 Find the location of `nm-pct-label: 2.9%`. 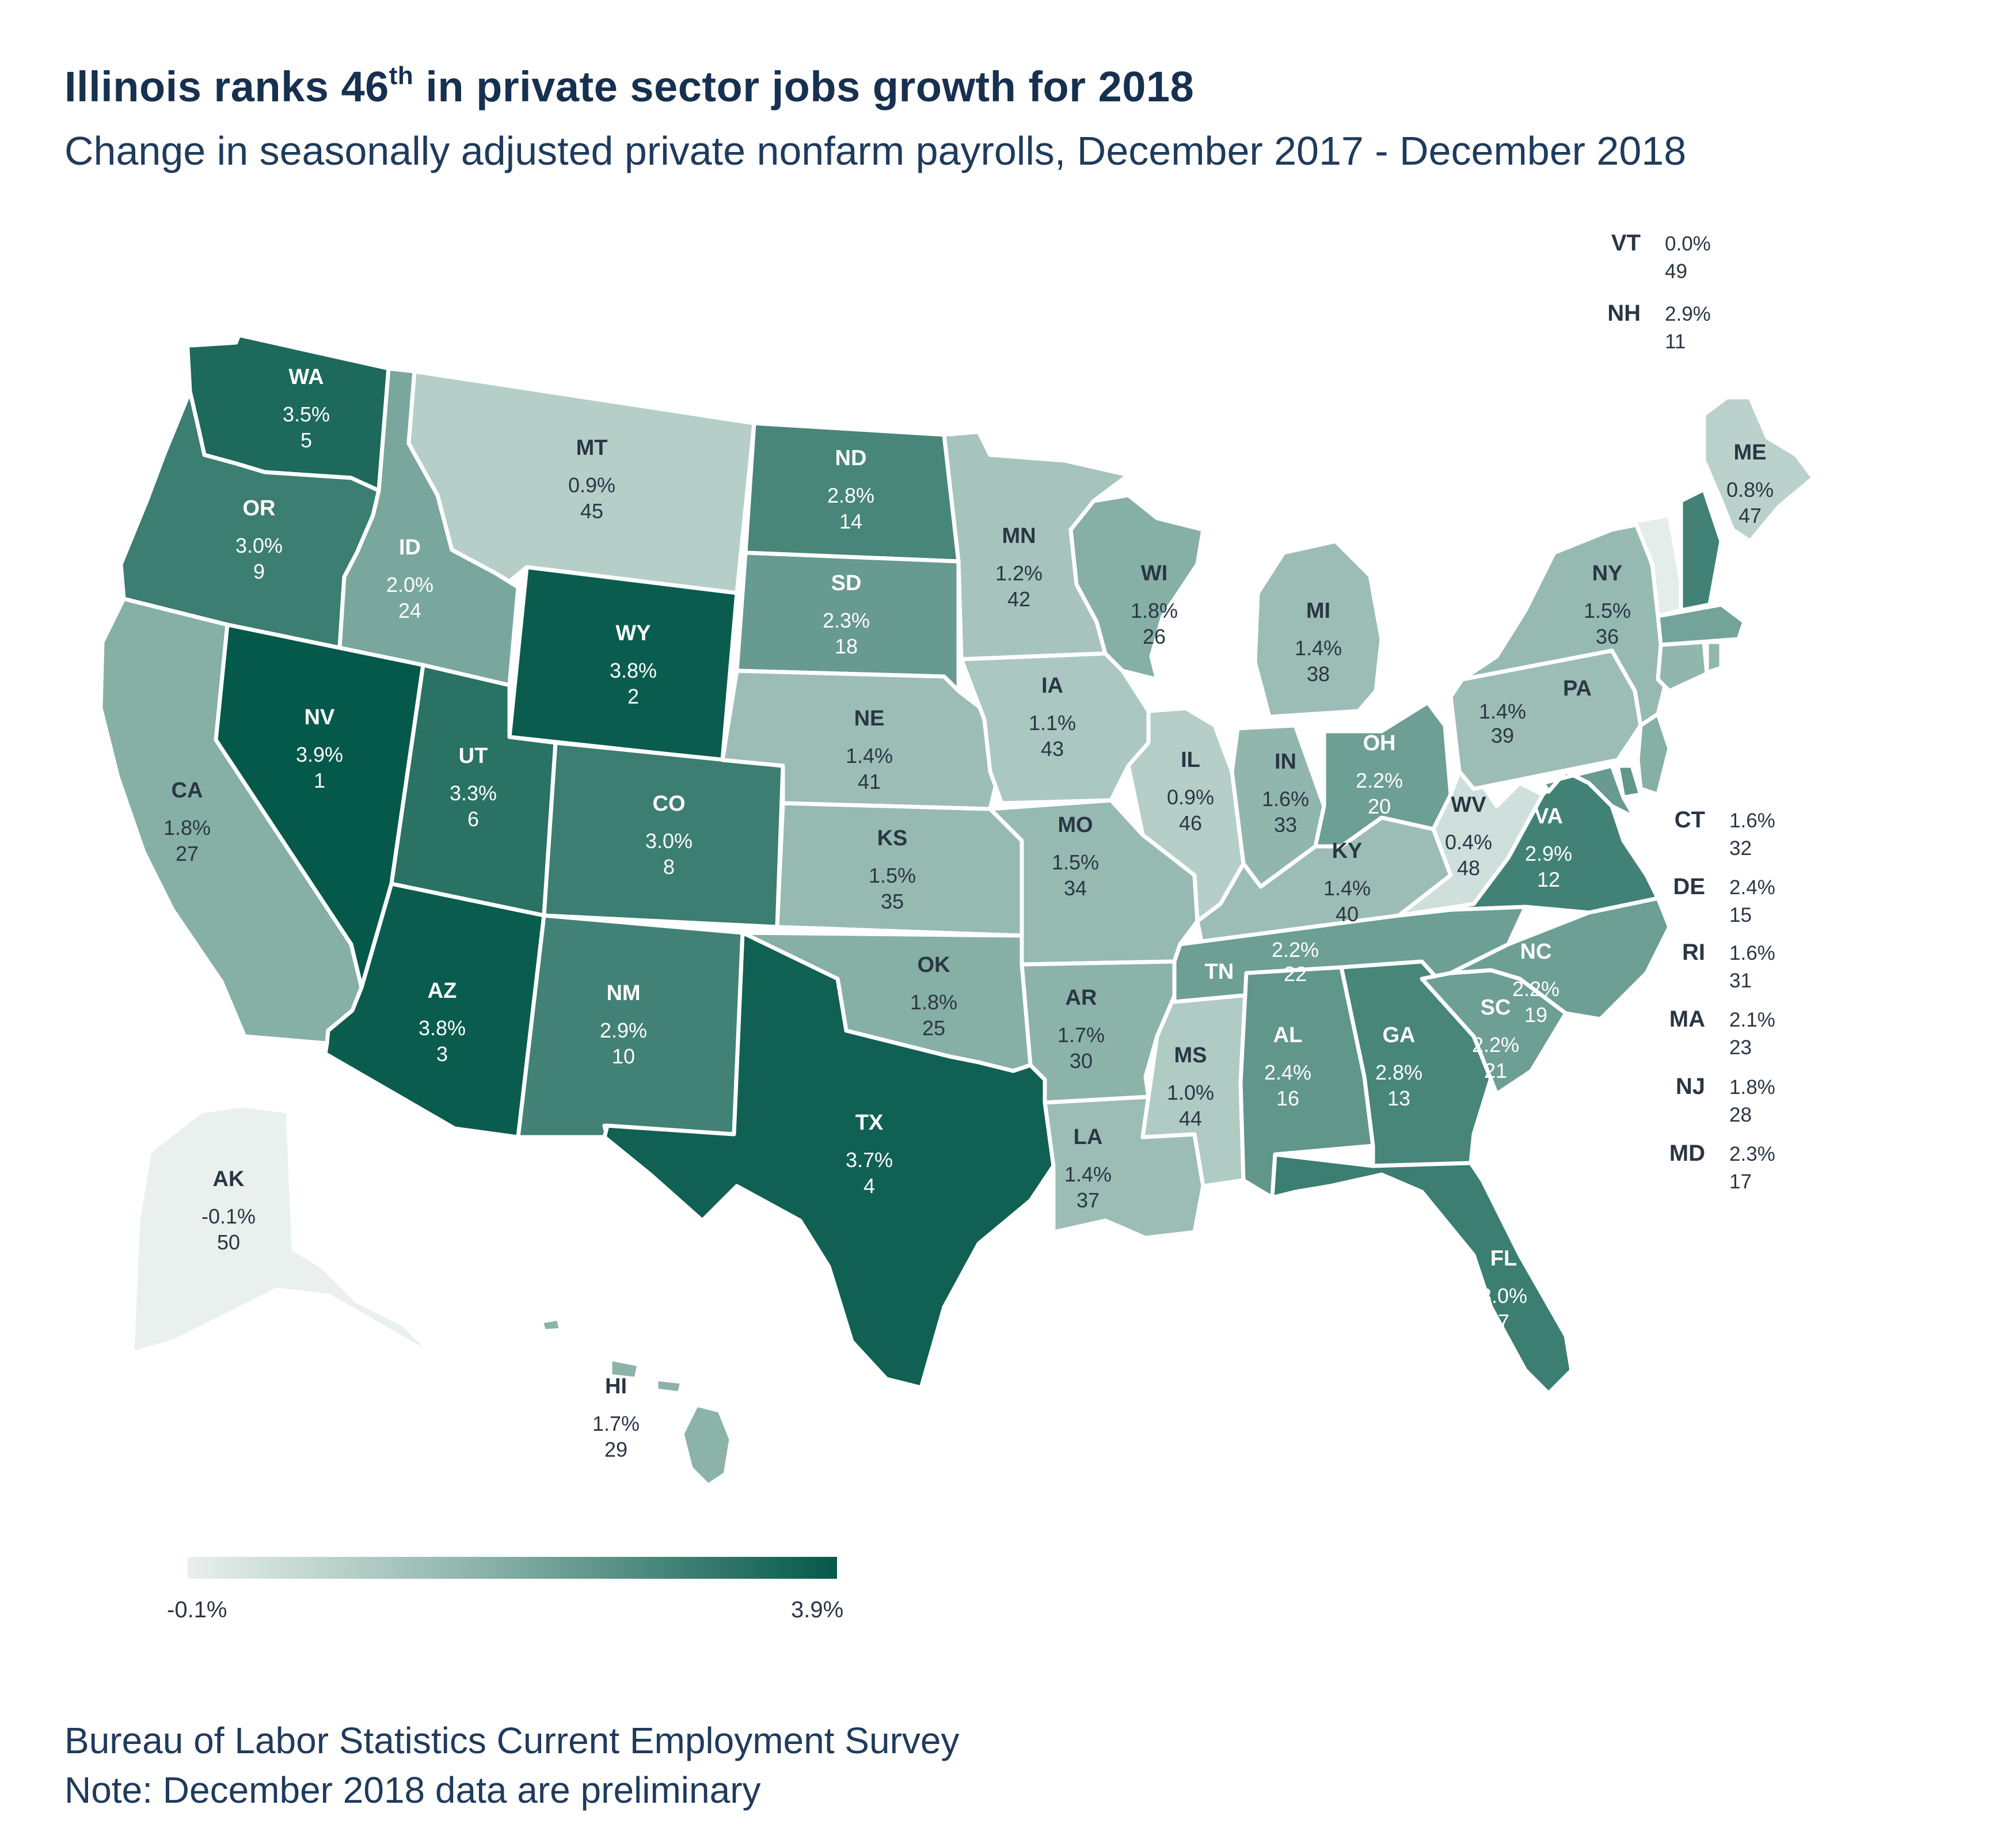

nm-pct-label: 2.9% is located at coordinates (623, 1030).